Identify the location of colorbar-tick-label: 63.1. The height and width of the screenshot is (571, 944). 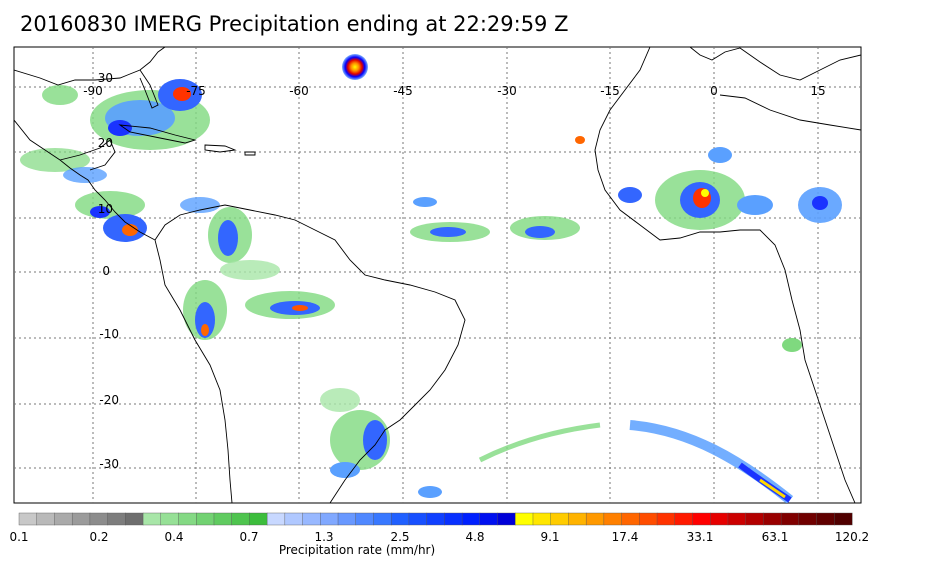
(775, 537).